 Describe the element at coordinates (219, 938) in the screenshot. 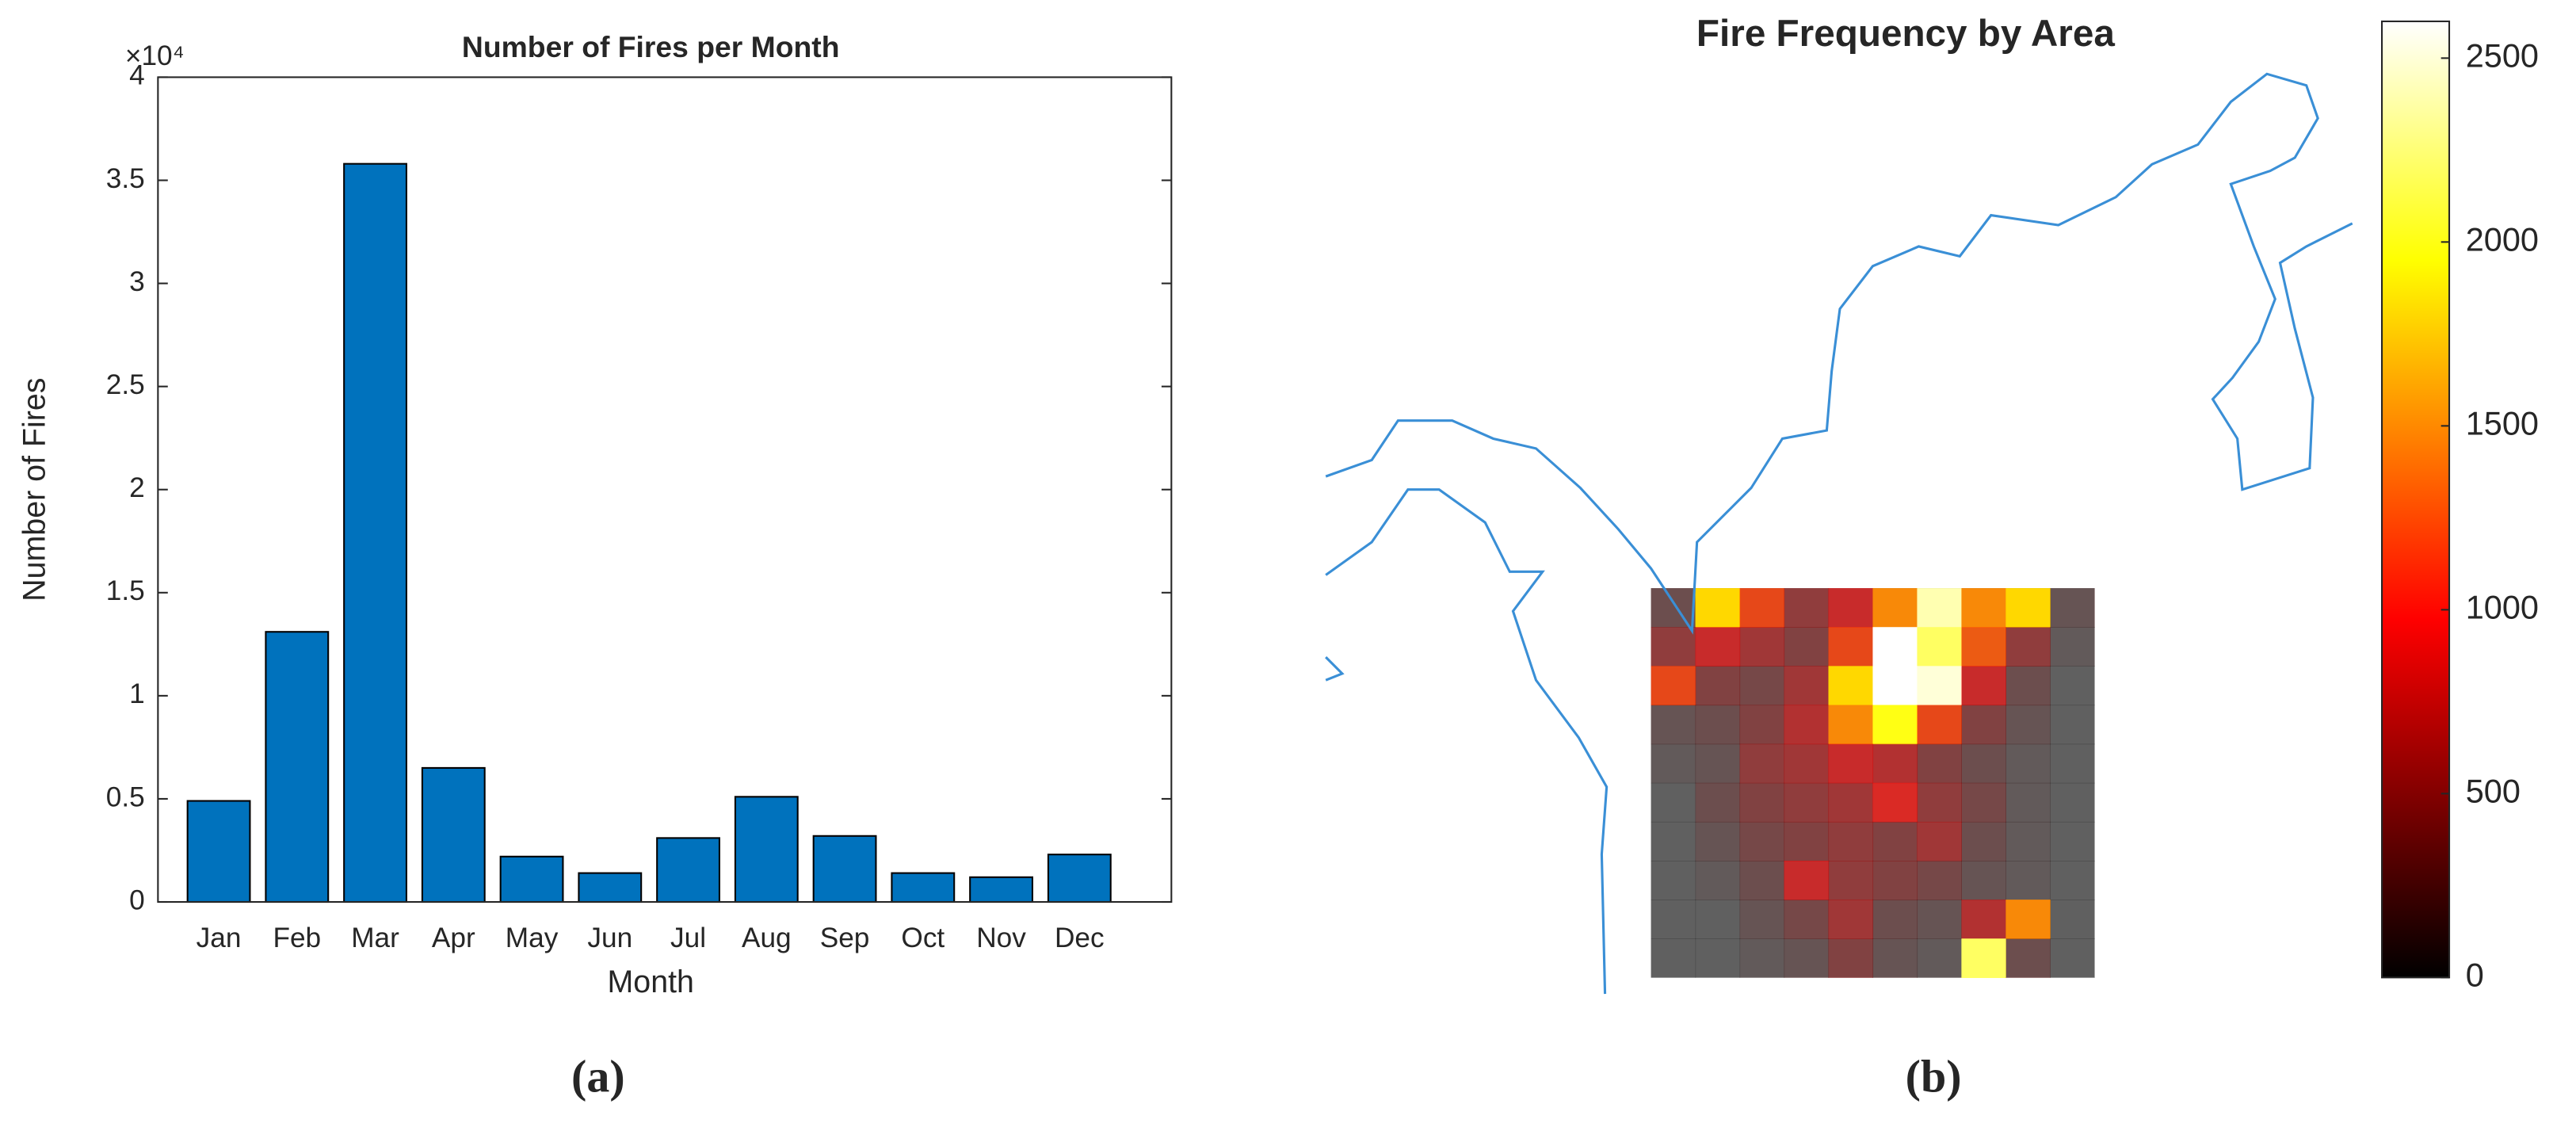

I see `x-tick-label: Jan` at that location.